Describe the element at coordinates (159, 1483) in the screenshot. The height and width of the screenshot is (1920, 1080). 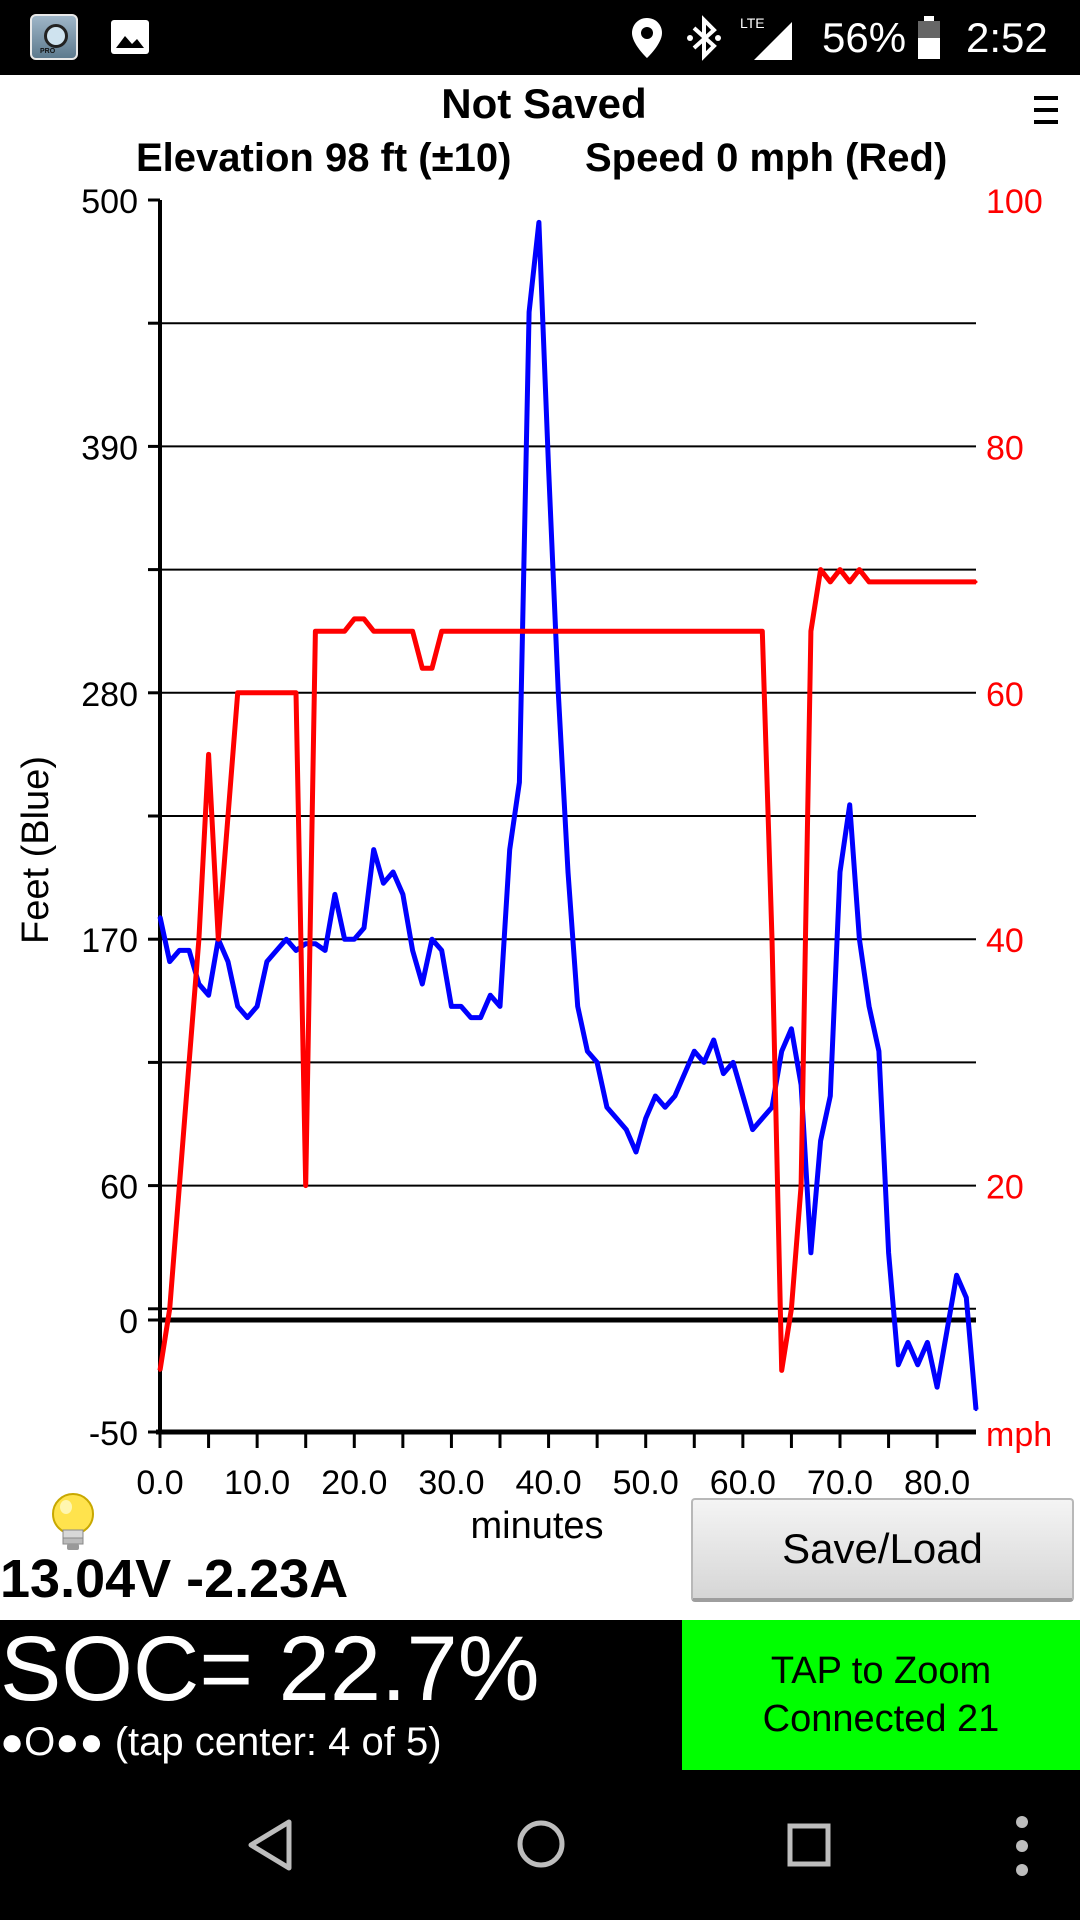
I see `x-tick-label: 0.0` at that location.